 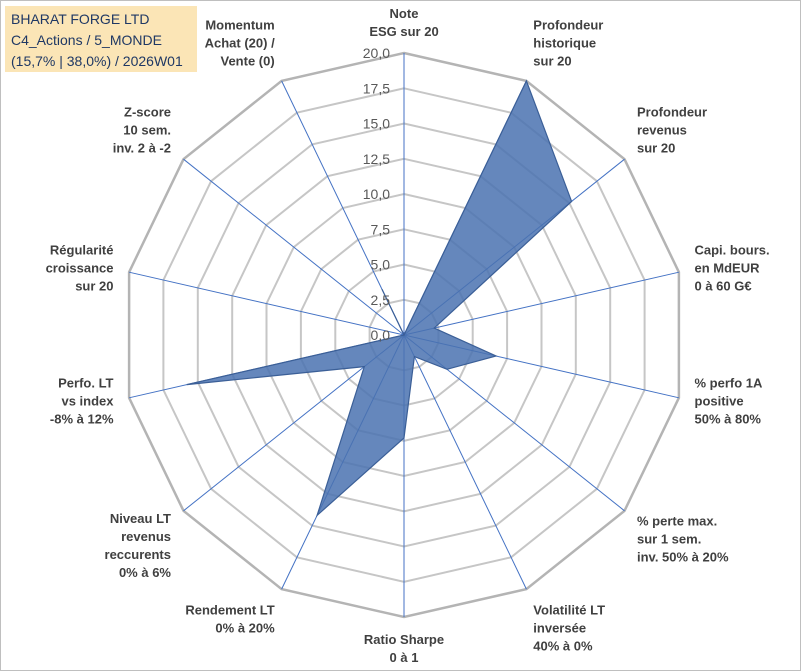 I want to click on axis-label: Perfo. LT vs index -8% à 12%, so click(x=82, y=400).